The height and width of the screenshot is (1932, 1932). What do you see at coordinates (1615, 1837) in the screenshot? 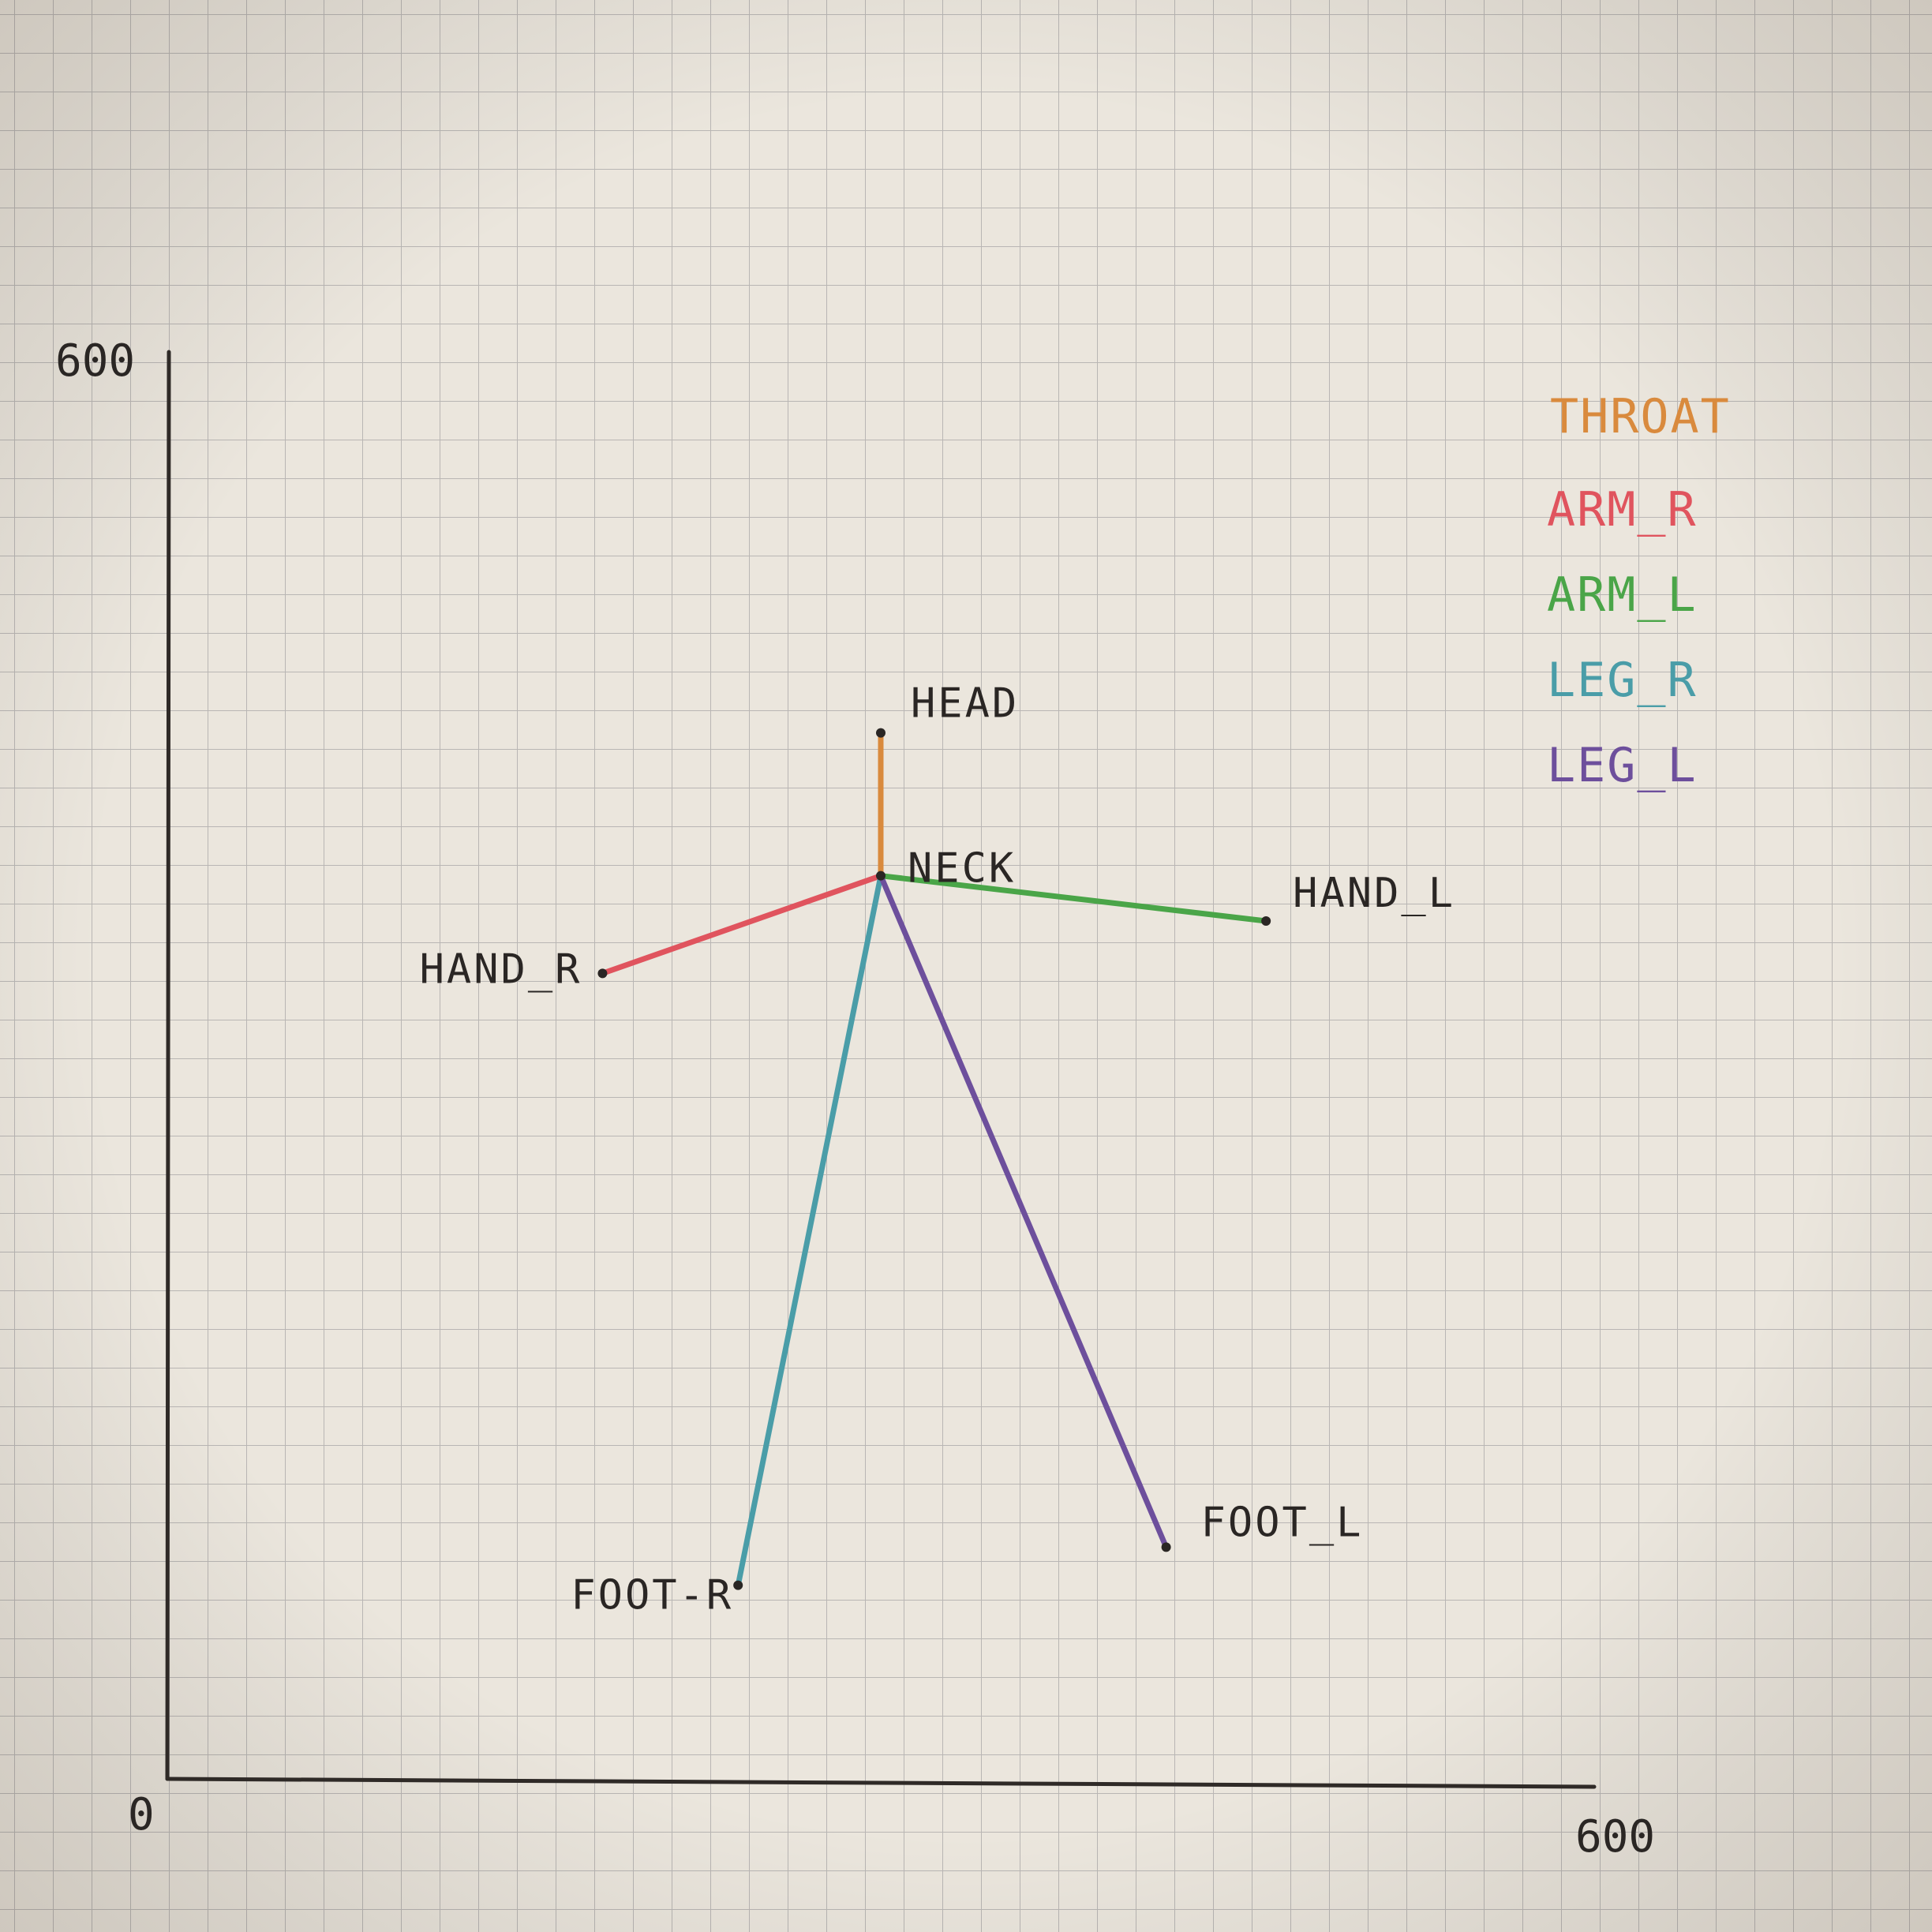
I see `x-axis-max-label: 600` at bounding box center [1615, 1837].